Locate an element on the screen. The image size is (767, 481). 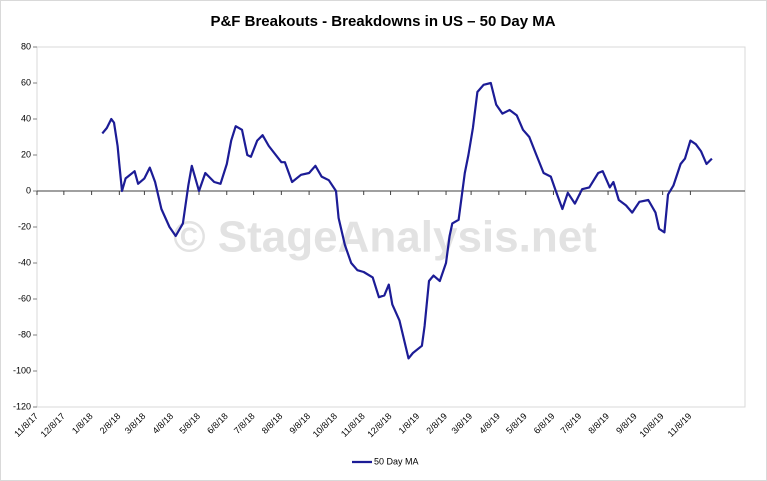
y-tick-label: -40 is located at coordinates (24, 262).